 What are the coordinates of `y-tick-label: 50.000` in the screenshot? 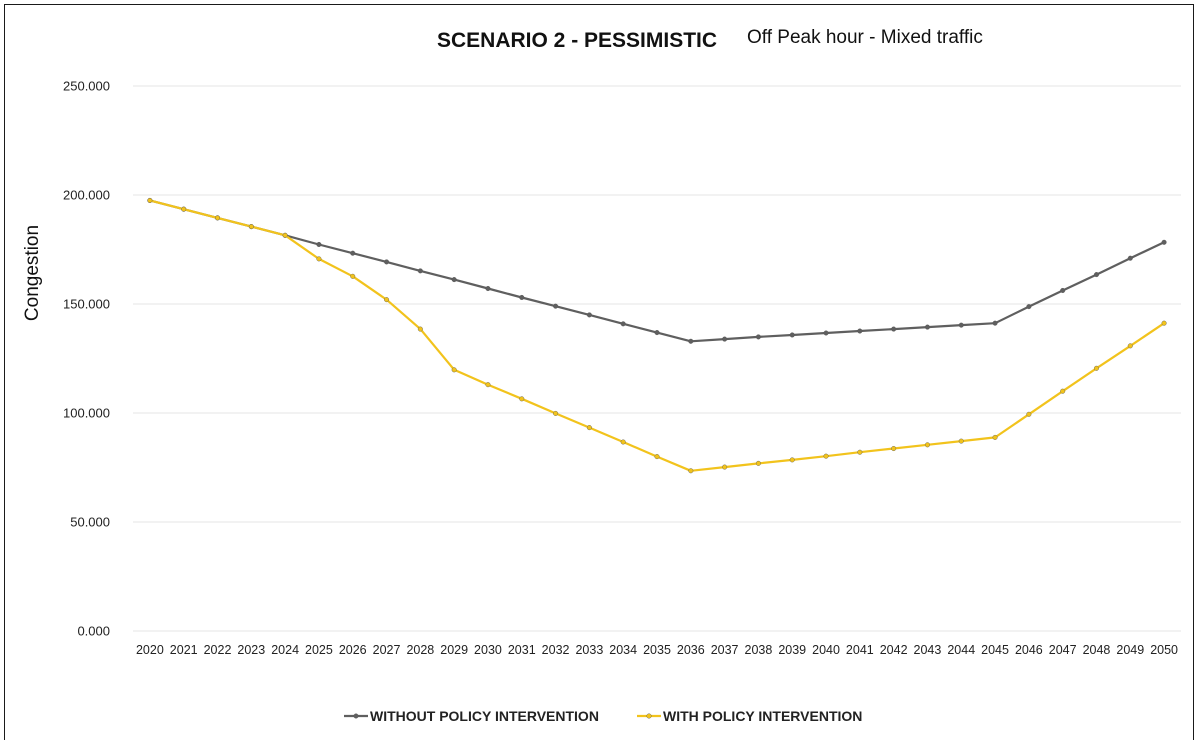 It's located at (90, 522).